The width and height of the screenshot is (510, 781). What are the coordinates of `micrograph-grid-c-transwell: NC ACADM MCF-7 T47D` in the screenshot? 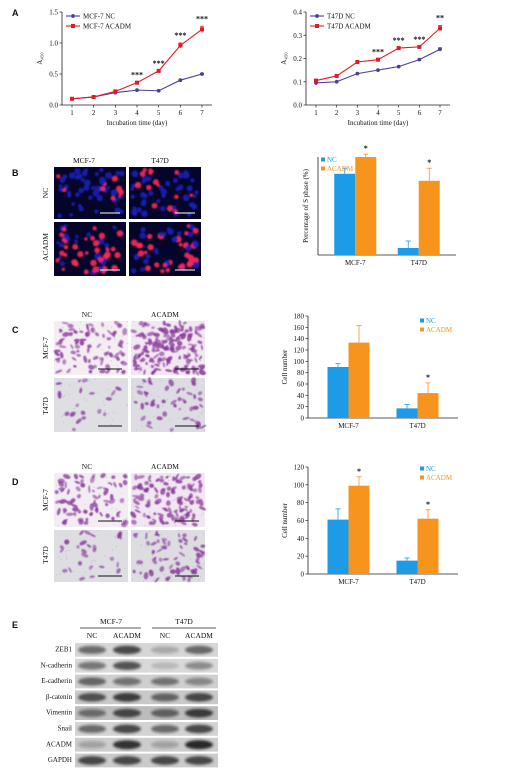 It's located at (124, 371).